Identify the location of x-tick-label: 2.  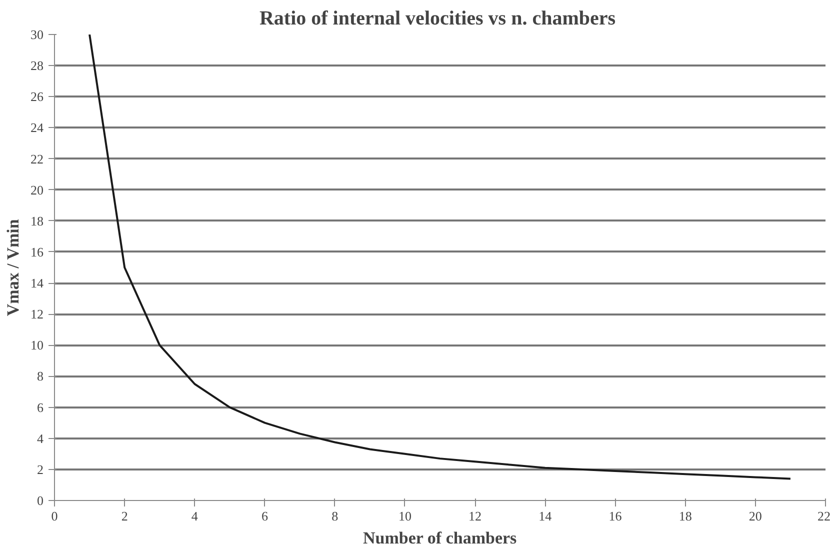
(124, 516).